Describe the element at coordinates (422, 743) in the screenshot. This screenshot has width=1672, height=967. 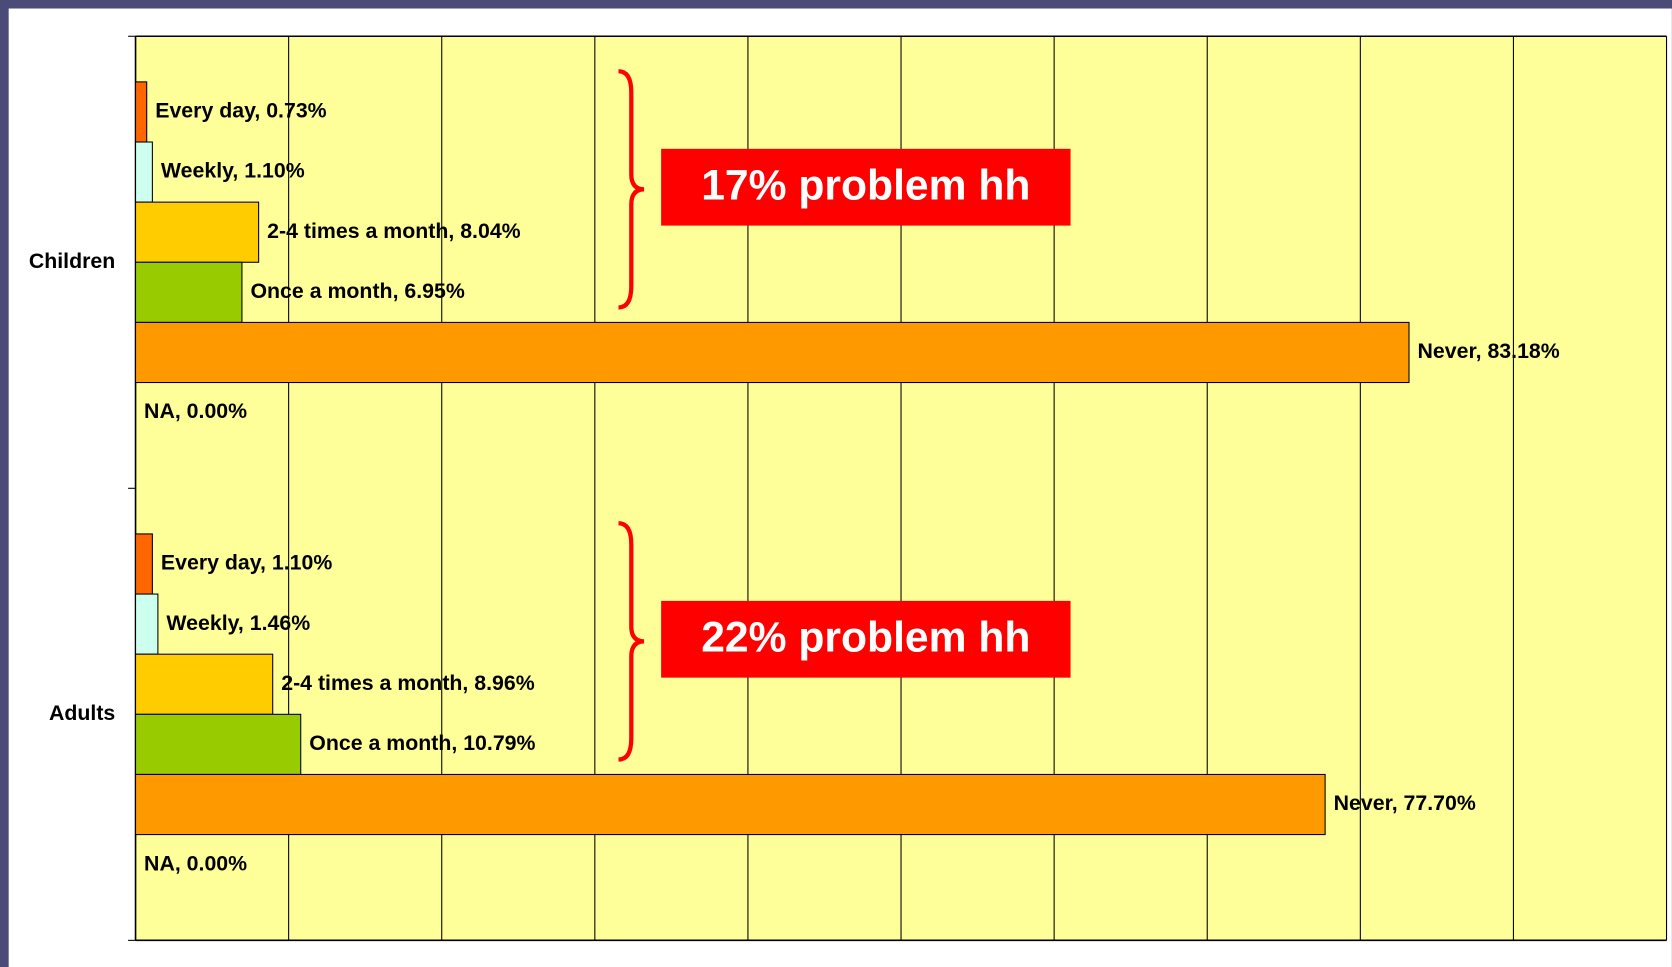
I see `data-label: Once a month, 10.79%` at that location.